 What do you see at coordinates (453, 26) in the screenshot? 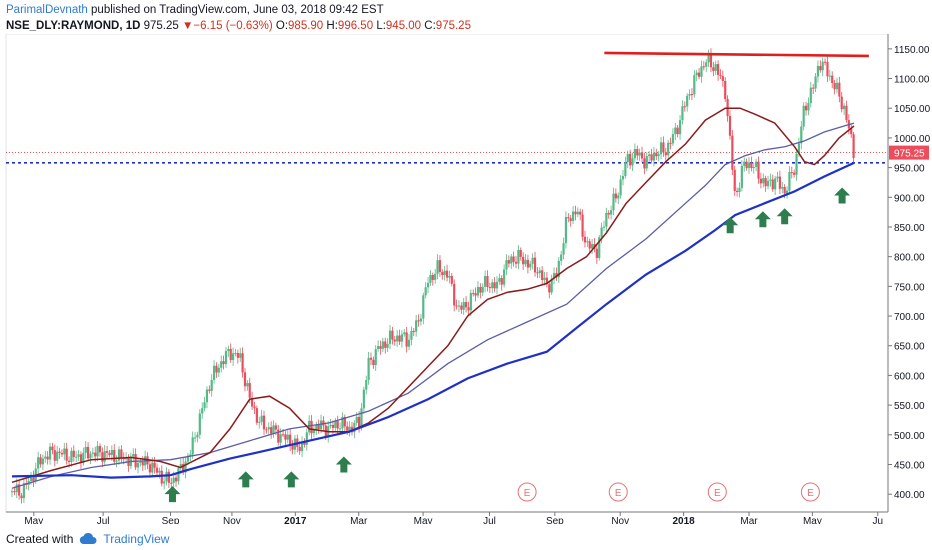
I see `close-value: 975.25` at bounding box center [453, 26].